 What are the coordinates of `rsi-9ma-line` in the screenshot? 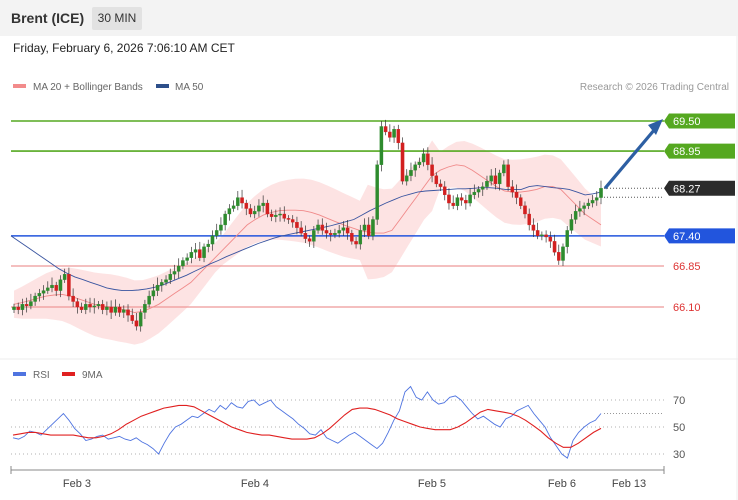 It's located at (307, 426).